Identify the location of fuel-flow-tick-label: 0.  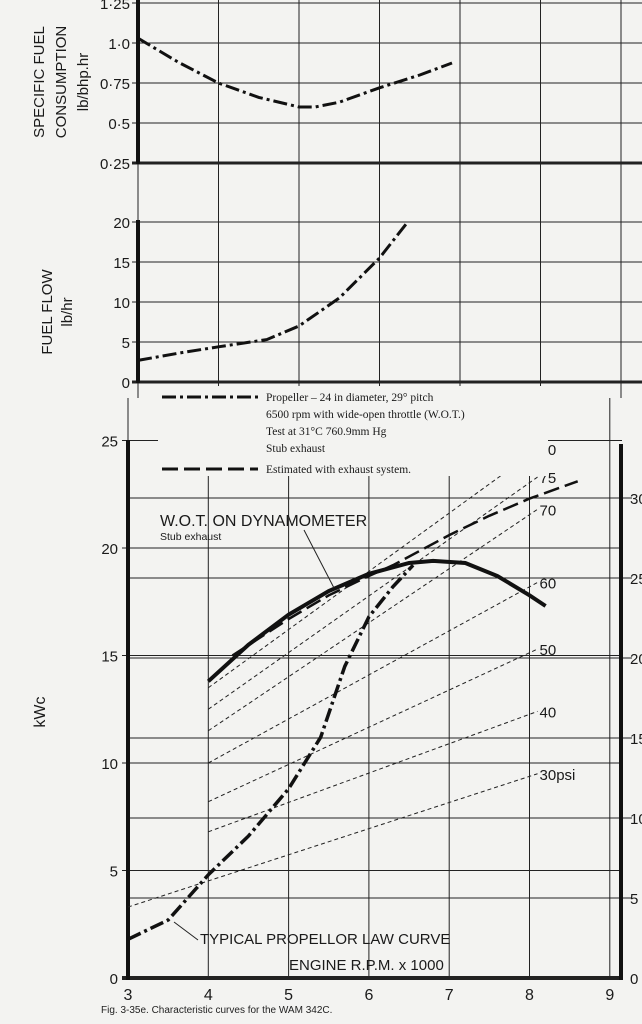
(126, 383).